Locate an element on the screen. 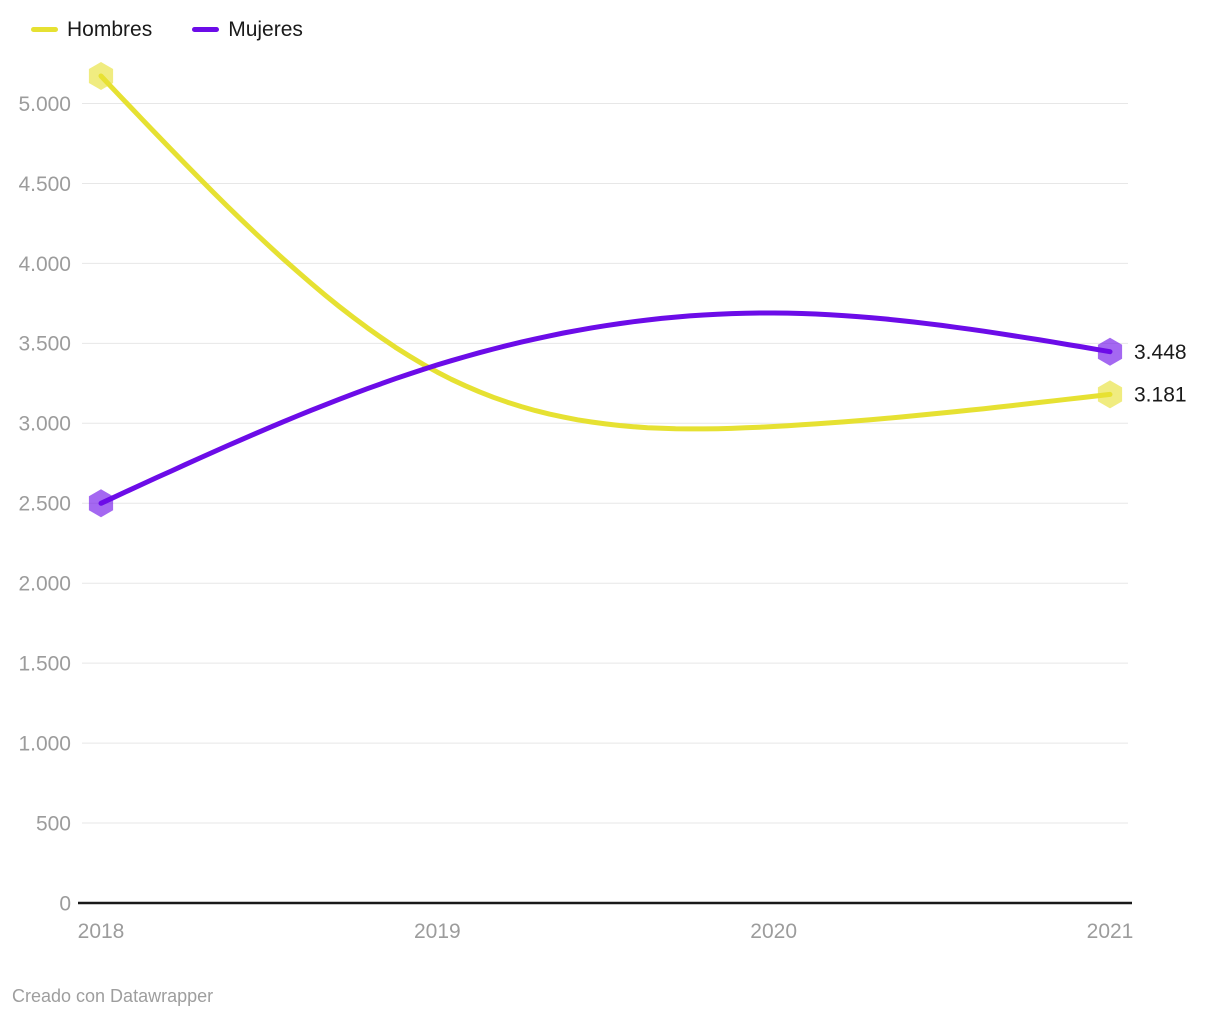 The image size is (1220, 1020). x-tick-label: 2021 is located at coordinates (1110, 931).